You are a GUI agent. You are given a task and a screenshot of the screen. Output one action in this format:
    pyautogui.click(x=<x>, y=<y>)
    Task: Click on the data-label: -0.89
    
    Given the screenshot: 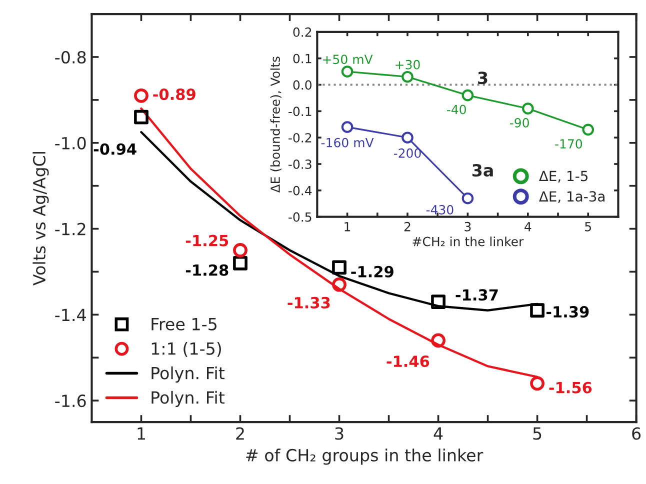 What is the action you would take?
    pyautogui.click(x=174, y=94)
    